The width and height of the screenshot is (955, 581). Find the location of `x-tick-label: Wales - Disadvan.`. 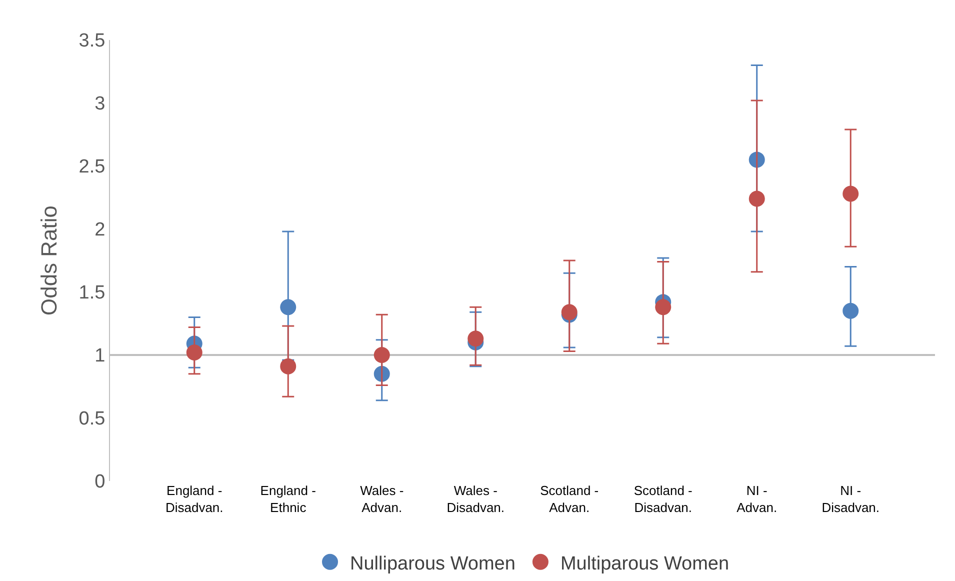

x-tick-label: Wales - Disadvan. is located at coordinates (475, 499).